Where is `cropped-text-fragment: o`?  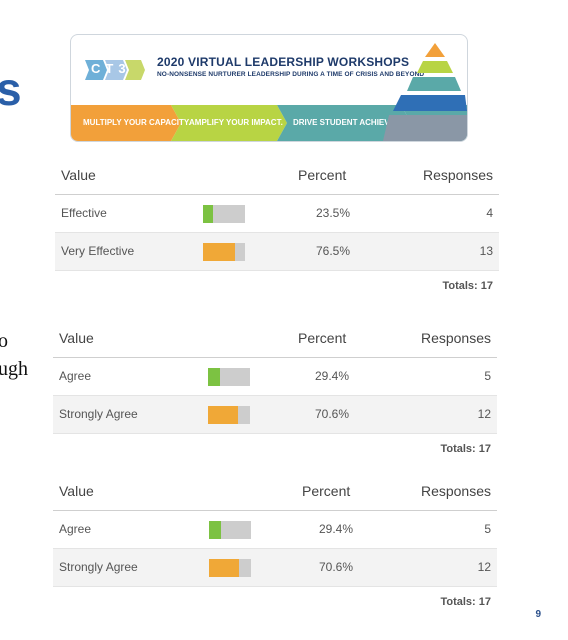
cropped-text-fragment: o is located at coordinates (4, 341).